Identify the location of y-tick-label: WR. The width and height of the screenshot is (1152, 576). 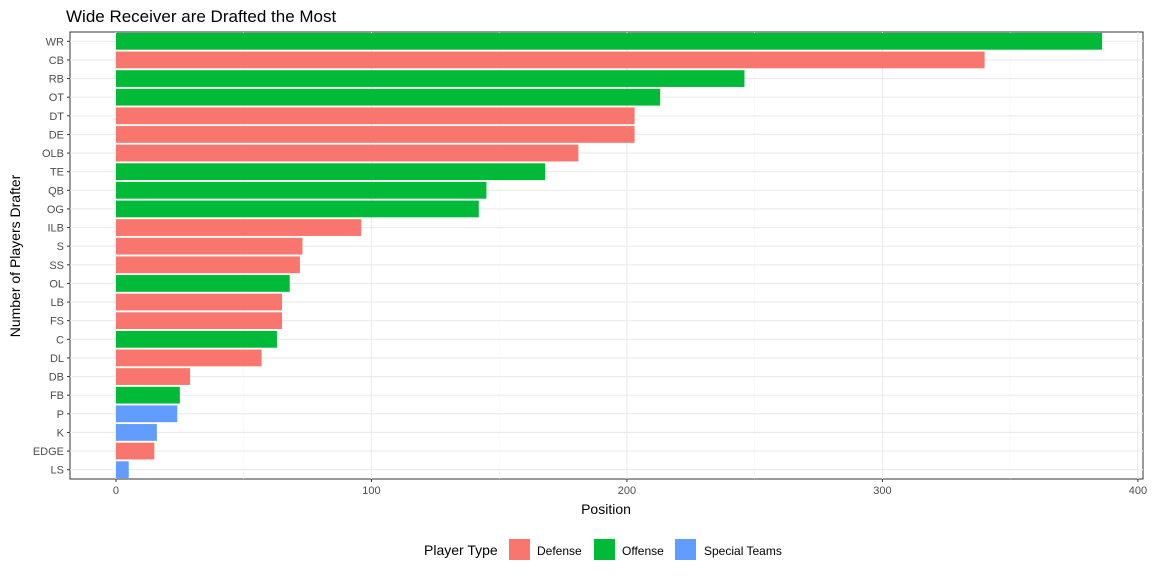
(55, 42).